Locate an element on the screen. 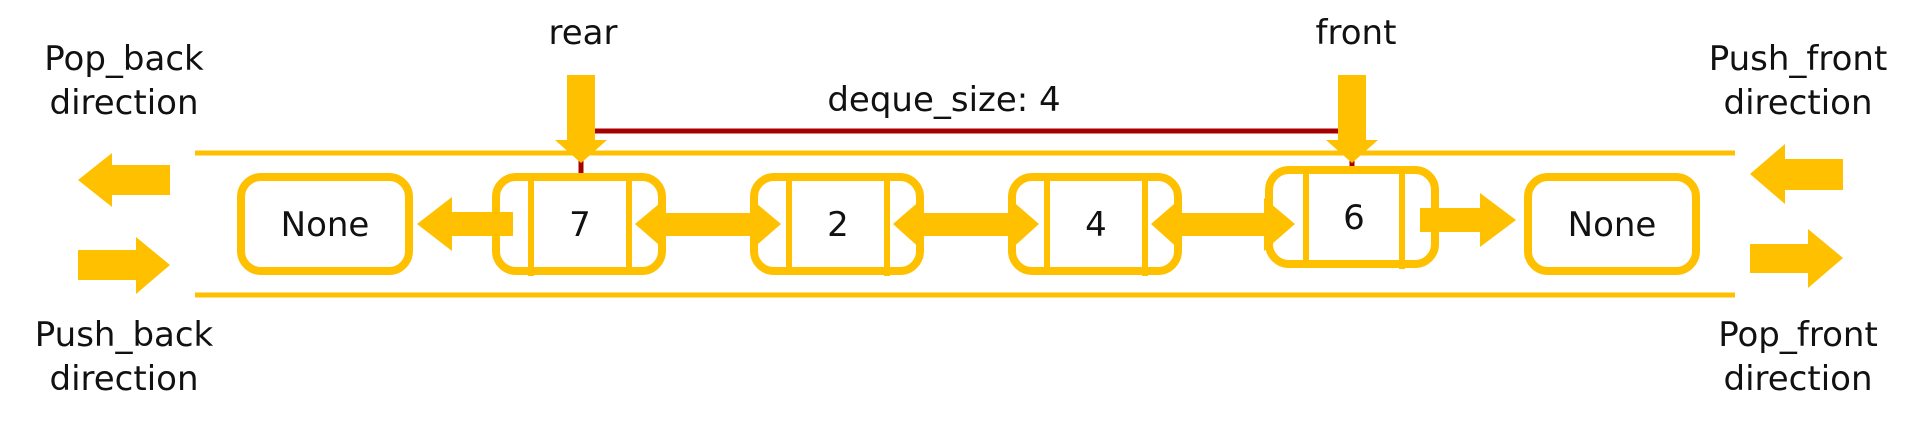 The width and height of the screenshot is (1919, 425). node-2-value: 2 is located at coordinates (838, 225).